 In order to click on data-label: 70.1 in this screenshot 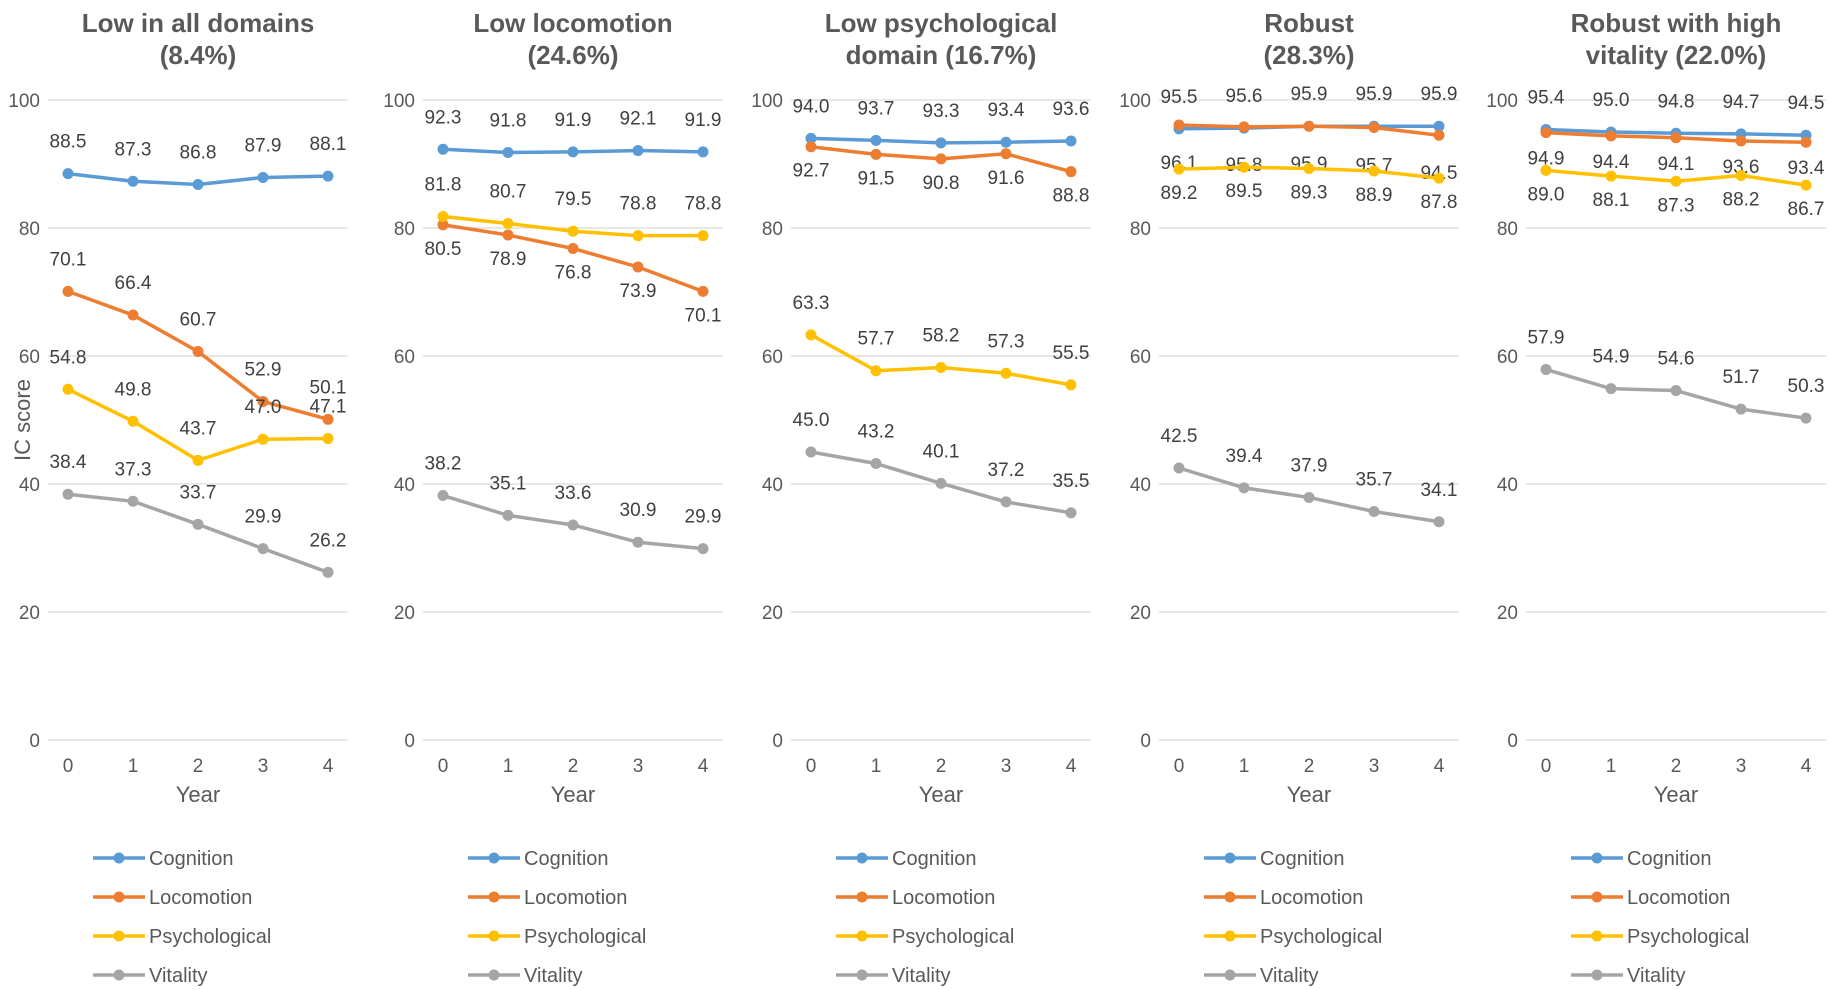, I will do `click(68, 259)`.